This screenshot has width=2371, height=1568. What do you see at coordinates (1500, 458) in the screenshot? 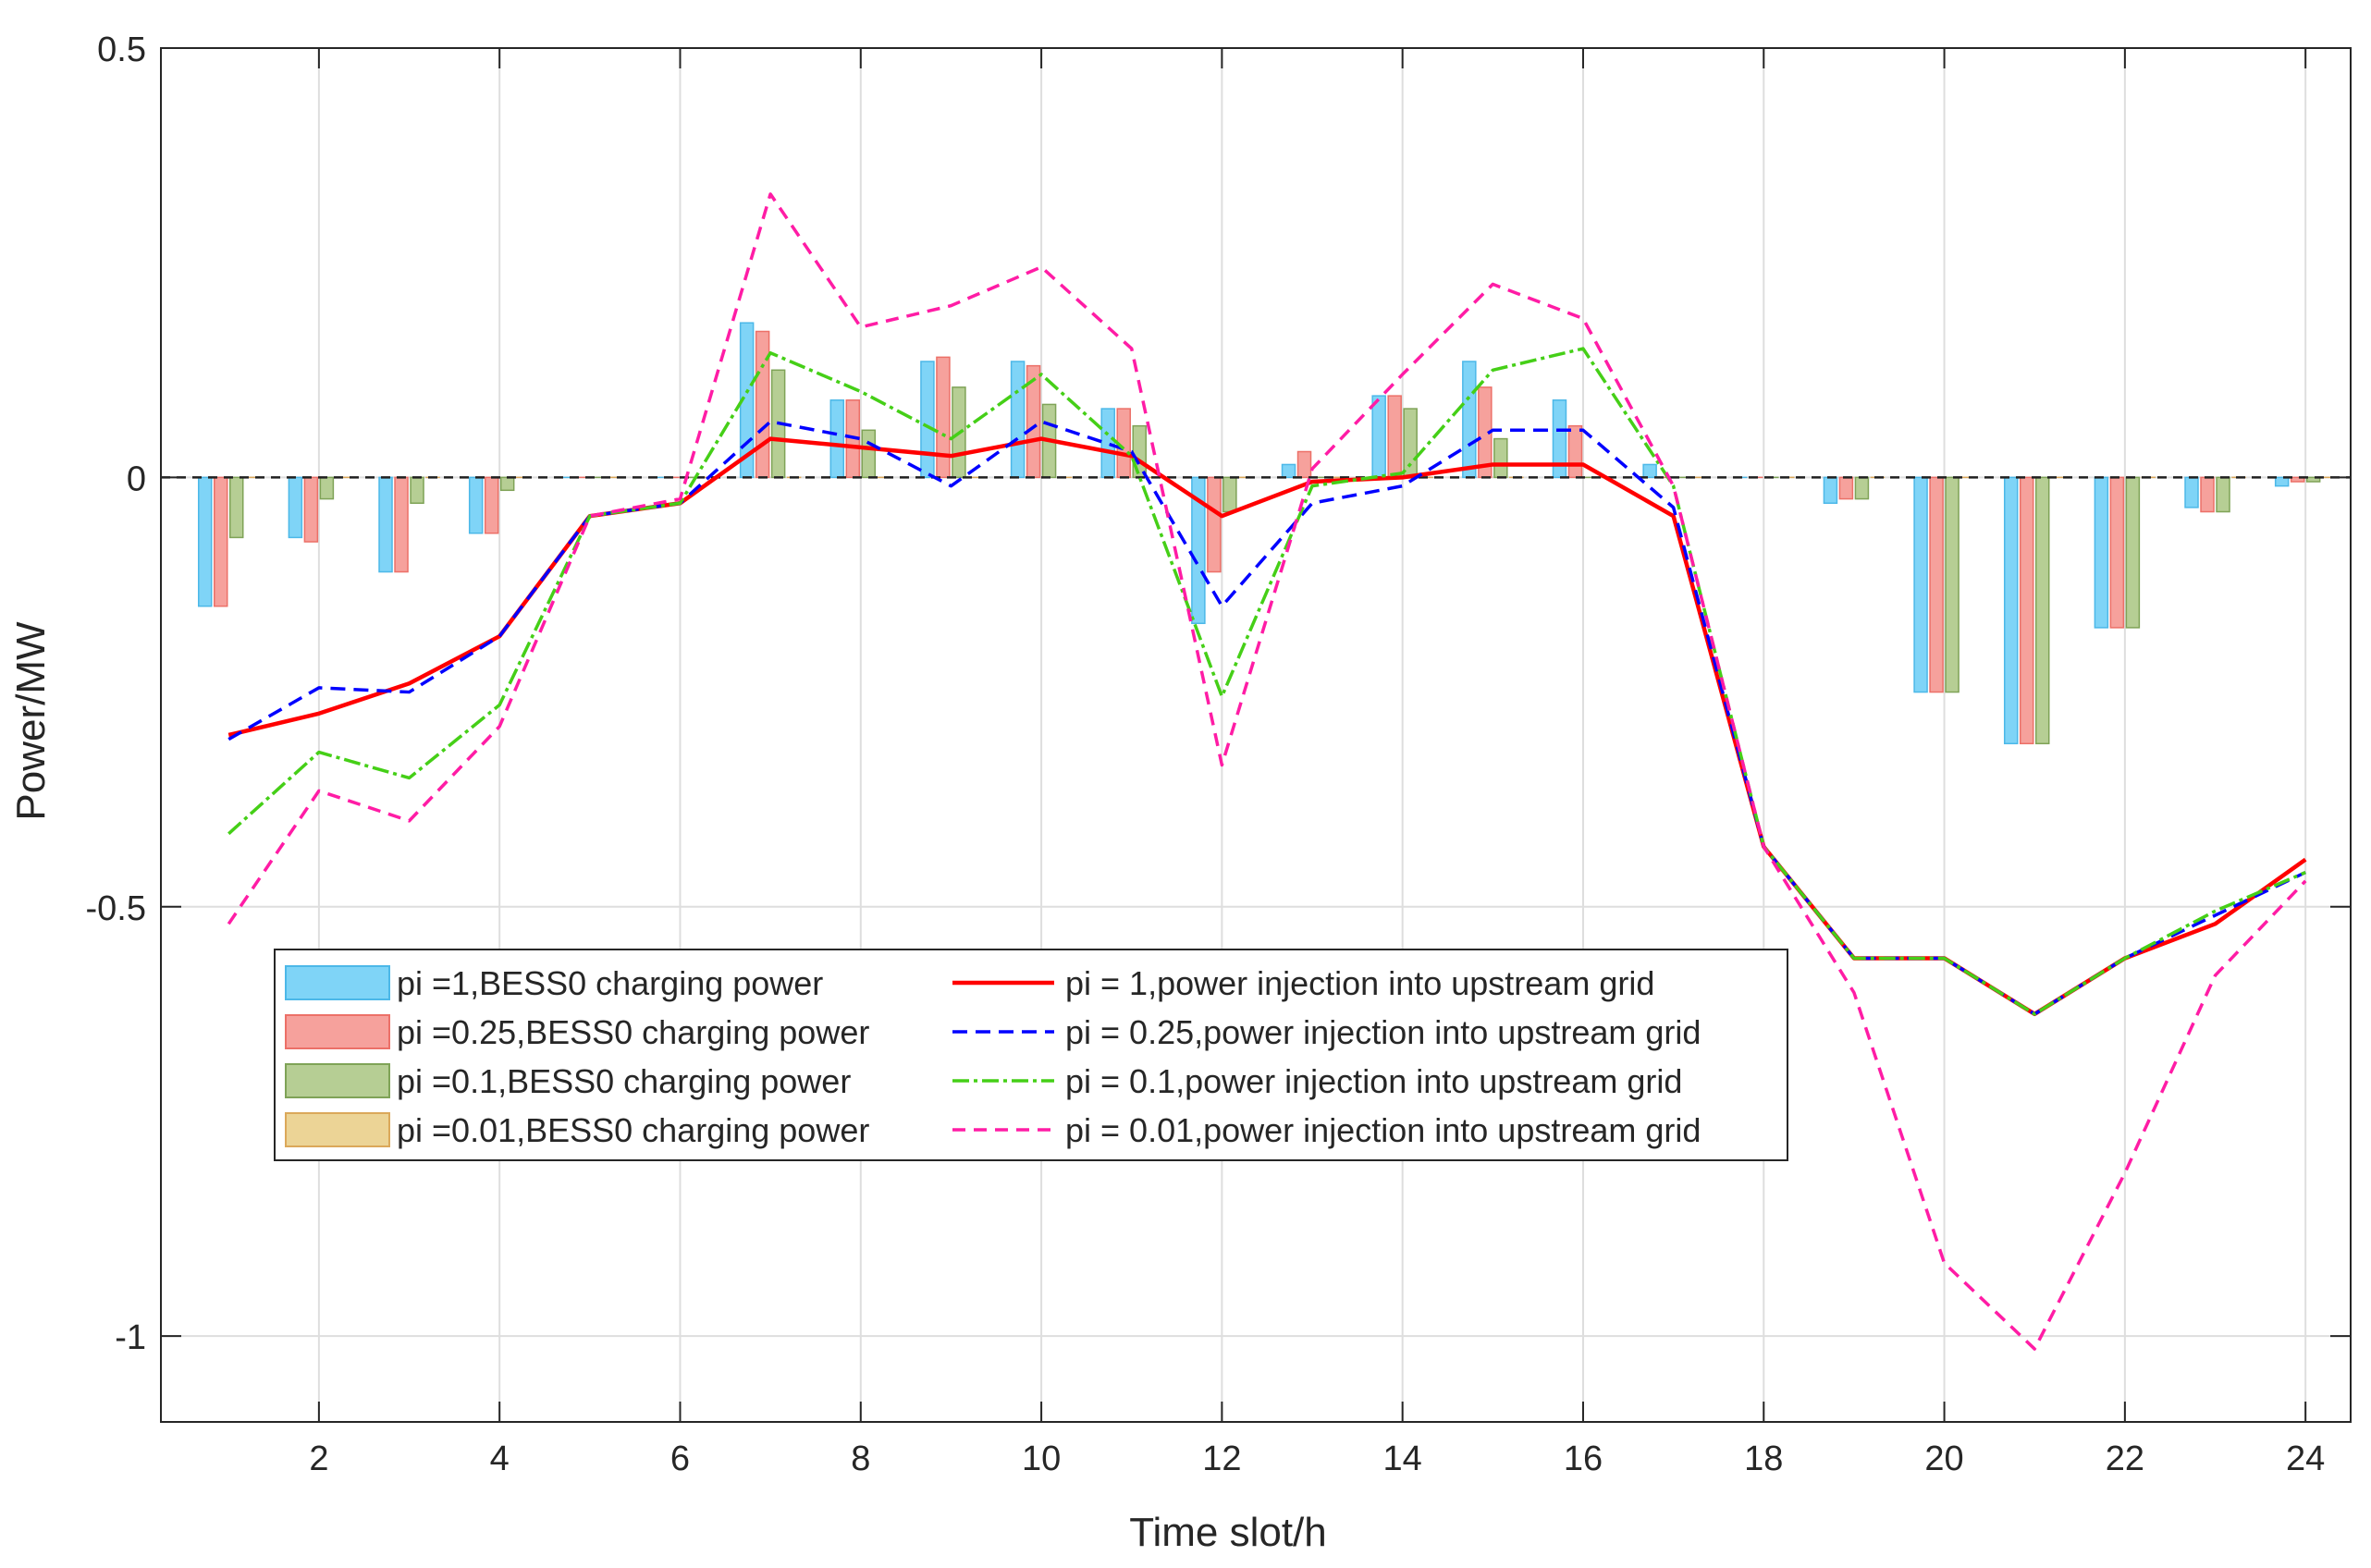
I see `bar-s2-t15` at bounding box center [1500, 458].